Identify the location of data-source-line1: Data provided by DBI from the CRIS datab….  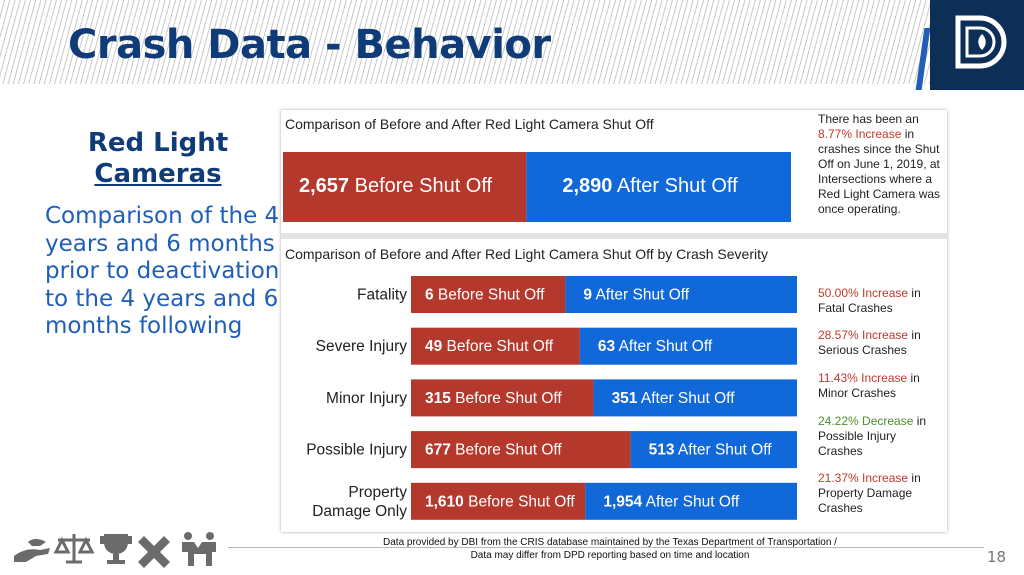
(610, 542).